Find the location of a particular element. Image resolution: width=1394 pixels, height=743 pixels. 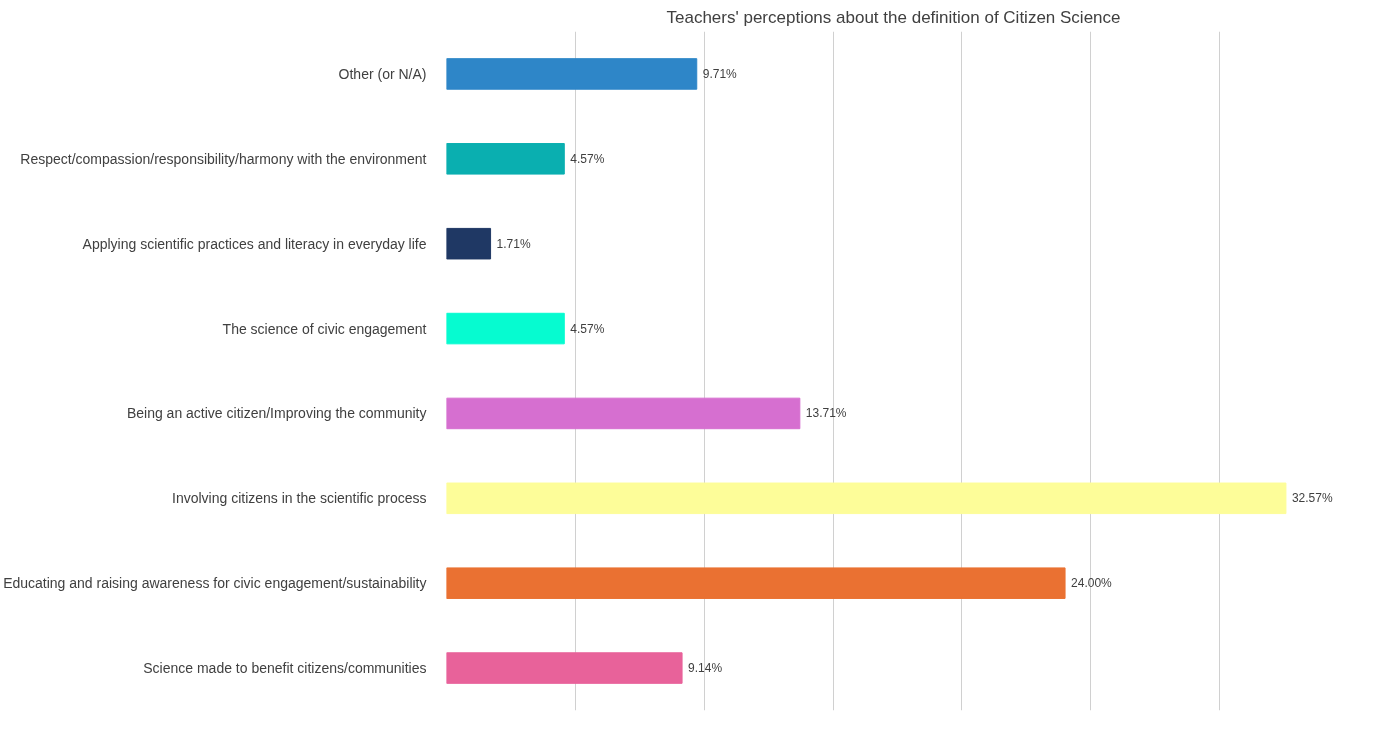

y-tick-label: Science made to benefit citizens/communities is located at coordinates (285, 668).